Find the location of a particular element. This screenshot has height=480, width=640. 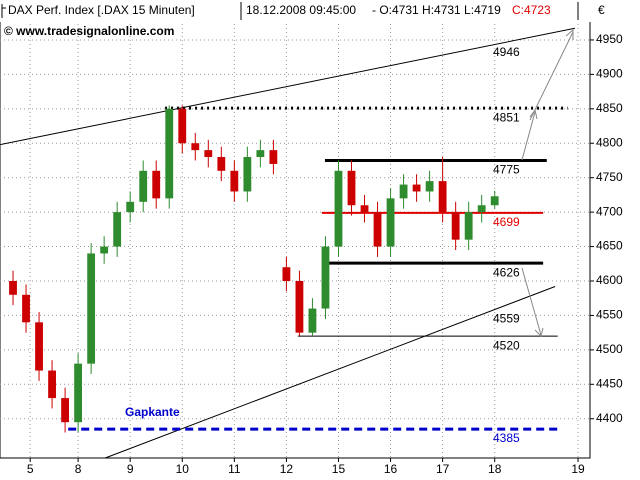

header-bg is located at coordinates (320, 11).